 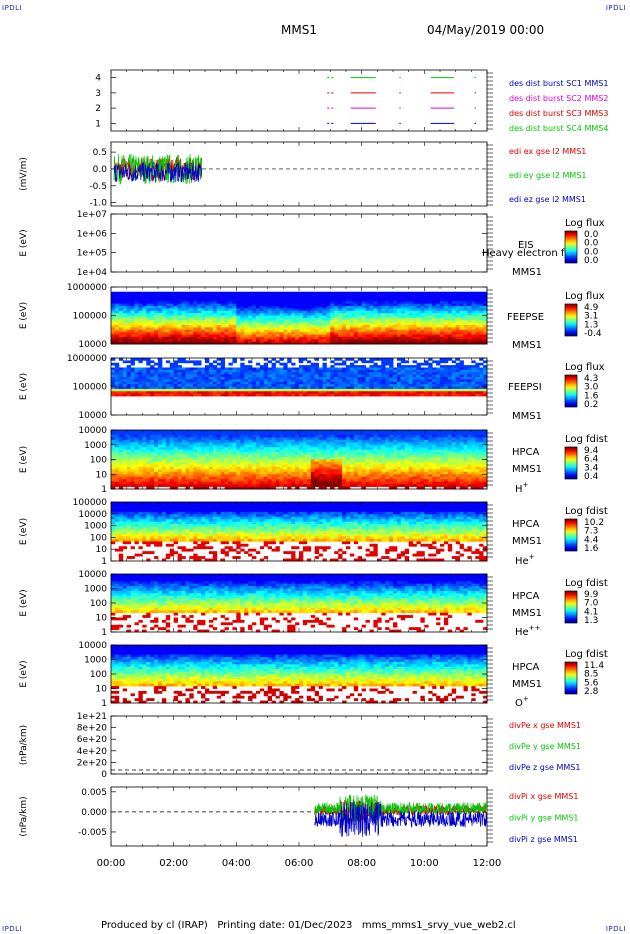 I want to click on spacecraft-title: MMS1, so click(x=299, y=30).